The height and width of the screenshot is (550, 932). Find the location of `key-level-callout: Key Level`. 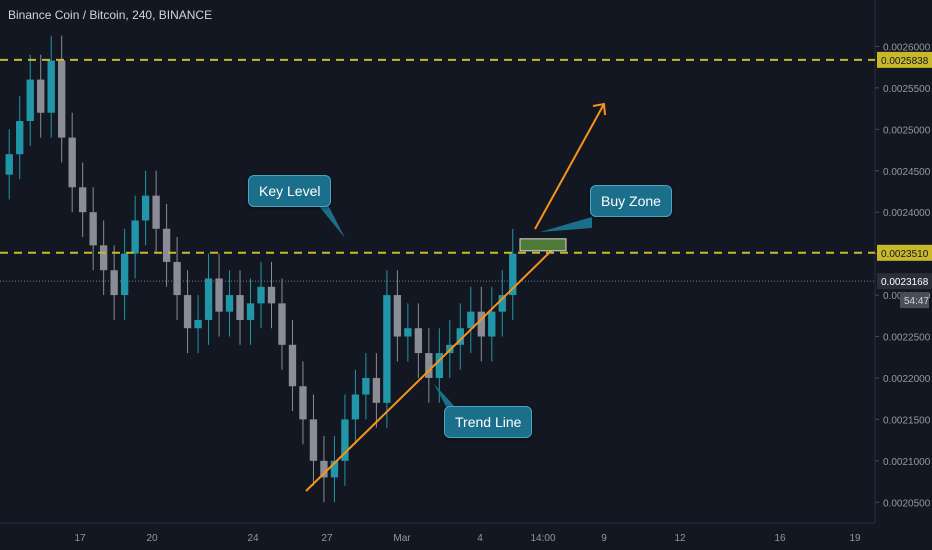

key-level-callout: Key Level is located at coordinates (289, 191).